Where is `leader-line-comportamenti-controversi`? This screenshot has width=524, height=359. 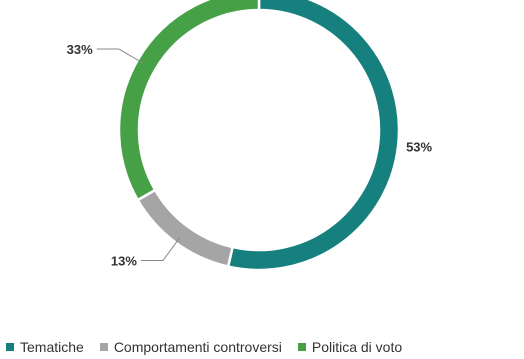 leader-line-comportamenti-controversi is located at coordinates (160, 249).